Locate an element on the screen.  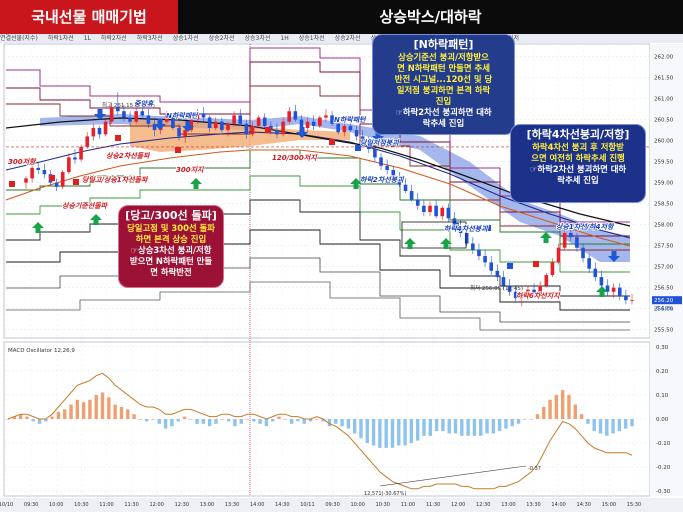
price-tick-label: 255.50 is located at coordinates (664, 331).